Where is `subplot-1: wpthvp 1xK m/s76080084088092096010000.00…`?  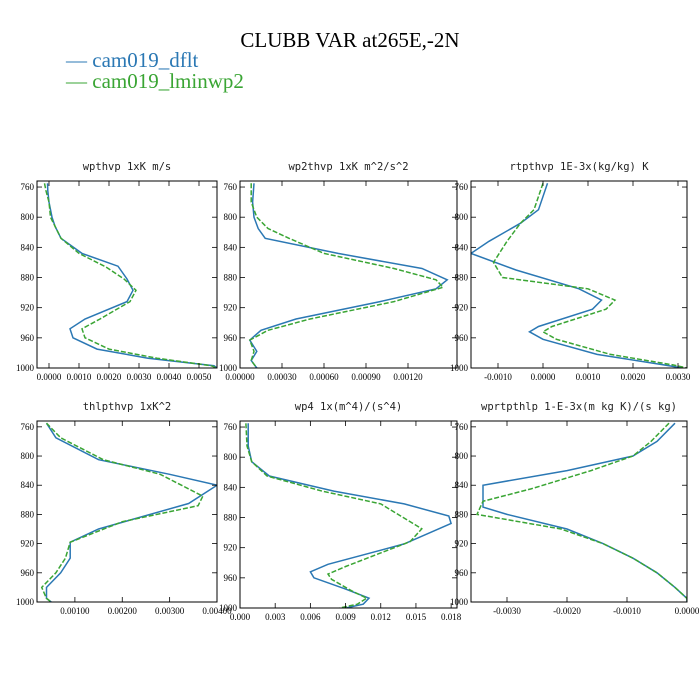
subplot-1: wpthvp 1xK m/s76080084088092096010000.00… is located at coordinates (117, 271).